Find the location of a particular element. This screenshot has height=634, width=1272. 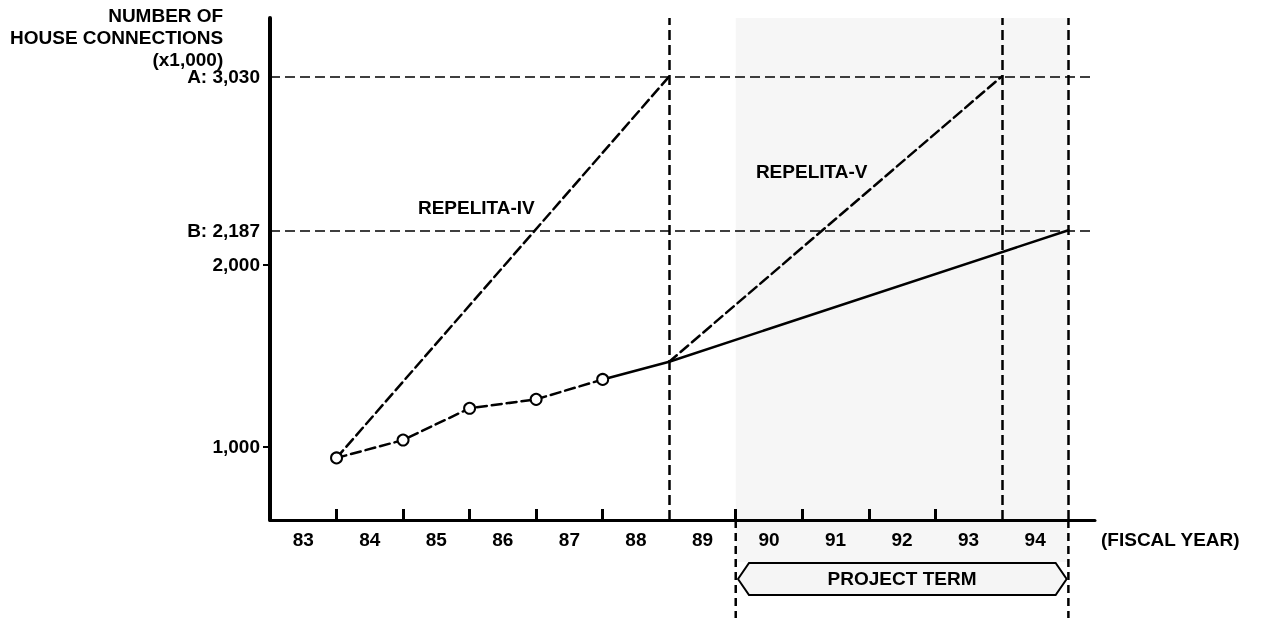

x-tick-label: 89 is located at coordinates (702, 539).